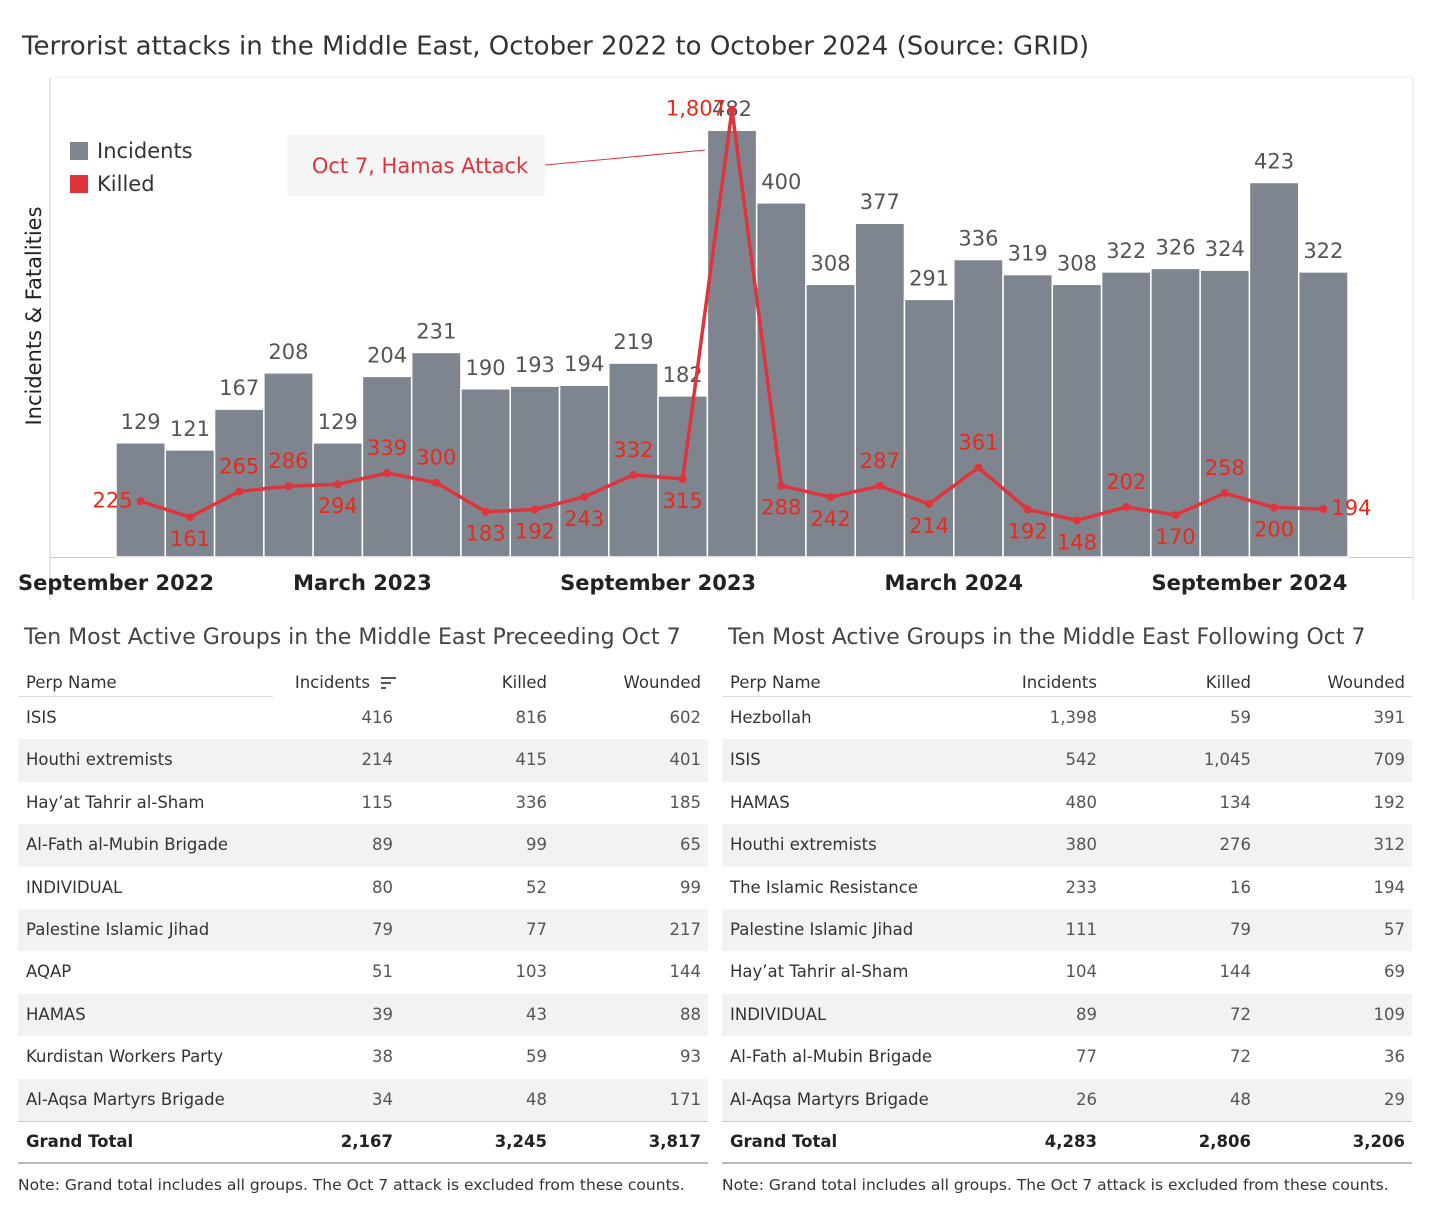 The width and height of the screenshot is (1431, 1216). Describe the element at coordinates (1274, 529) in the screenshot. I see `data-label: 200` at that location.